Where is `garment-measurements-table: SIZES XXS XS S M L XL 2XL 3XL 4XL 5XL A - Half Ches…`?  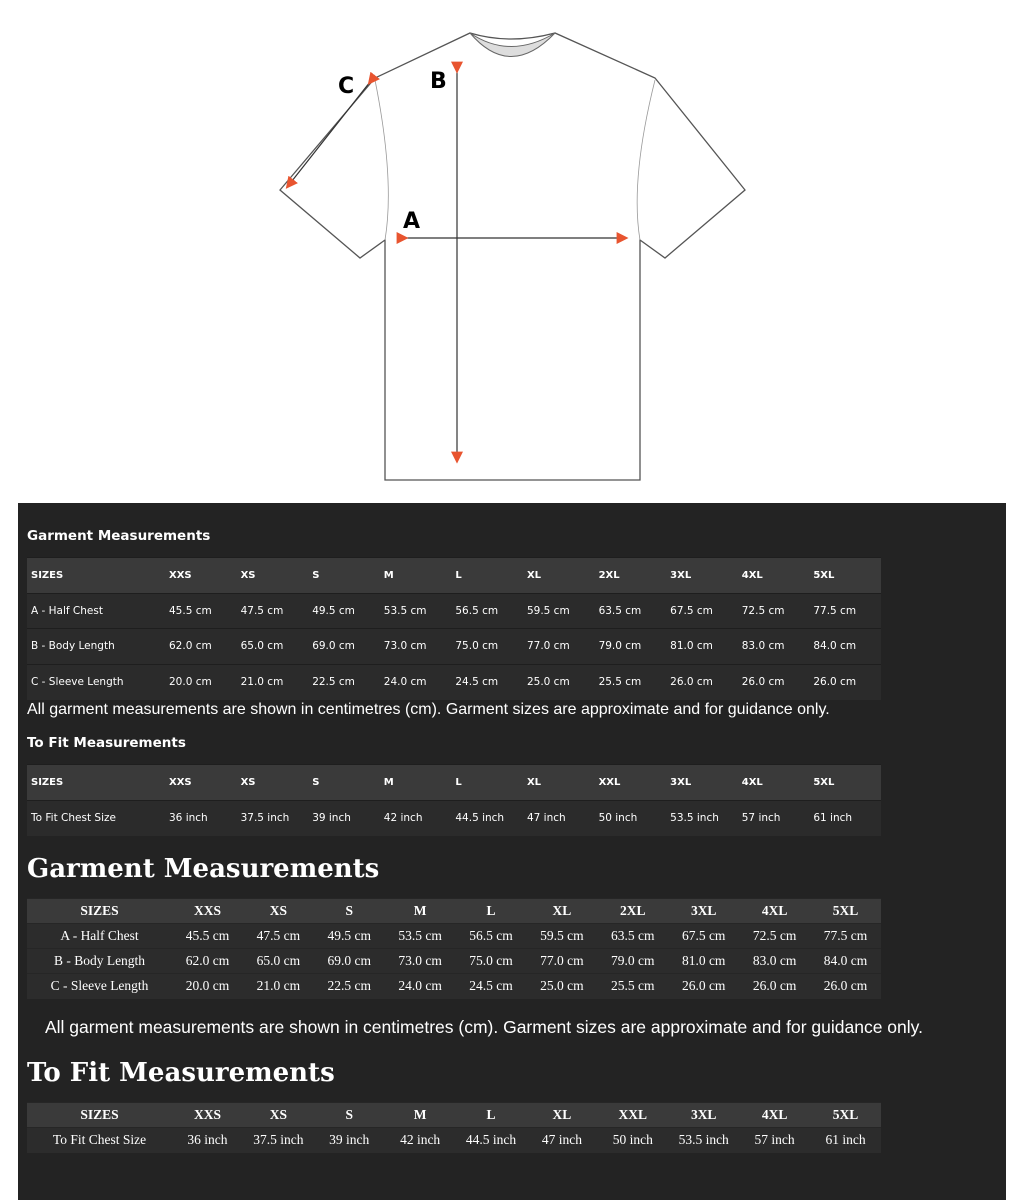
garment-measurements-table: SIZES XXS XS S M L XL 2XL 3XL 4XL 5XL A - Half Ches… is located at coordinates (454, 628).